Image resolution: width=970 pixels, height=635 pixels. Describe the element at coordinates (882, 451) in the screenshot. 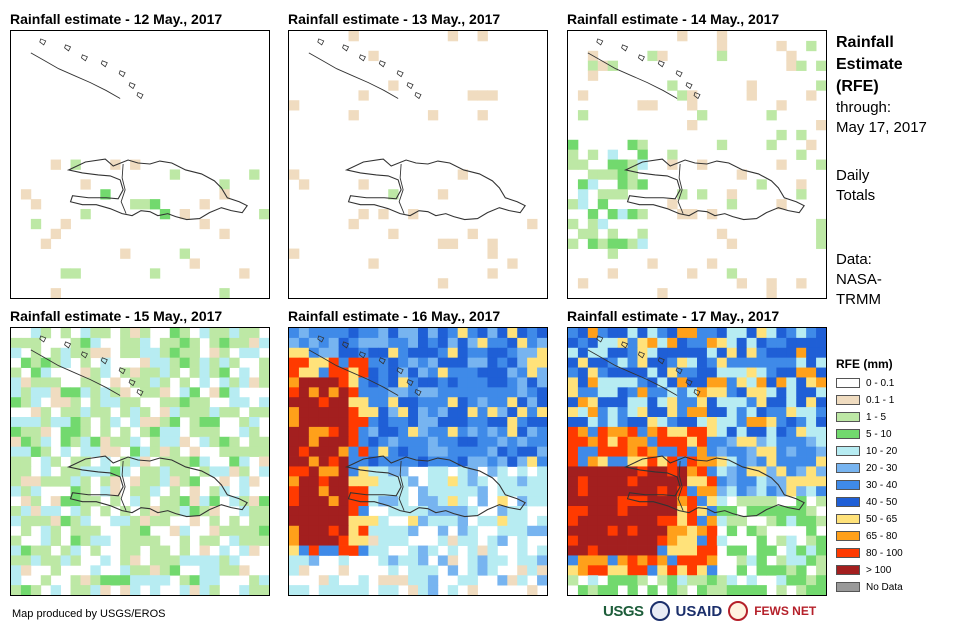

I see `legend-label: 10 - 20` at that location.